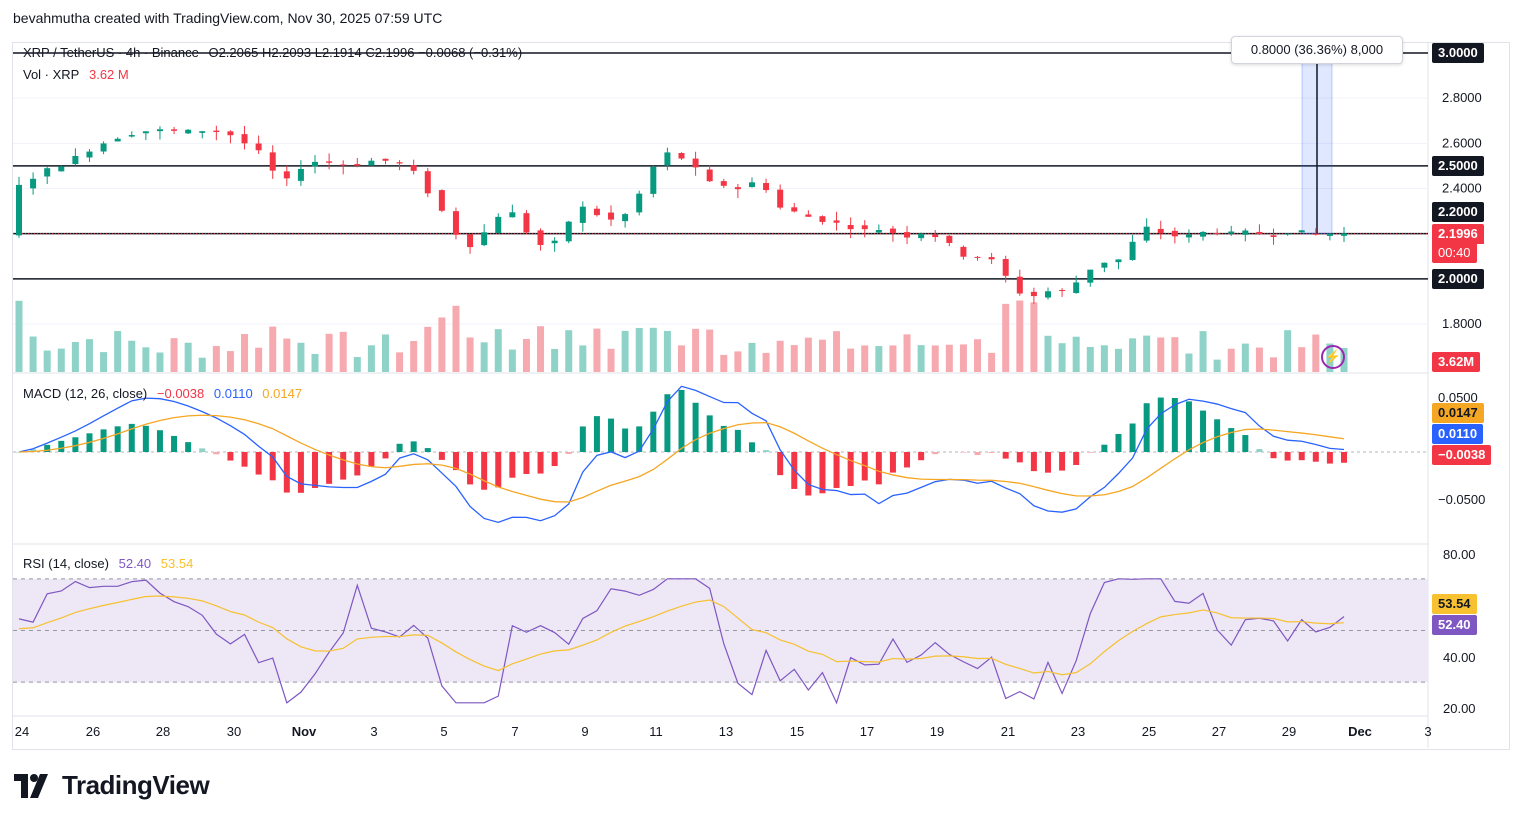 The height and width of the screenshot is (824, 1521). Describe the element at coordinates (51, 74) in the screenshot. I see `volume-label: Vol · XRP` at that location.